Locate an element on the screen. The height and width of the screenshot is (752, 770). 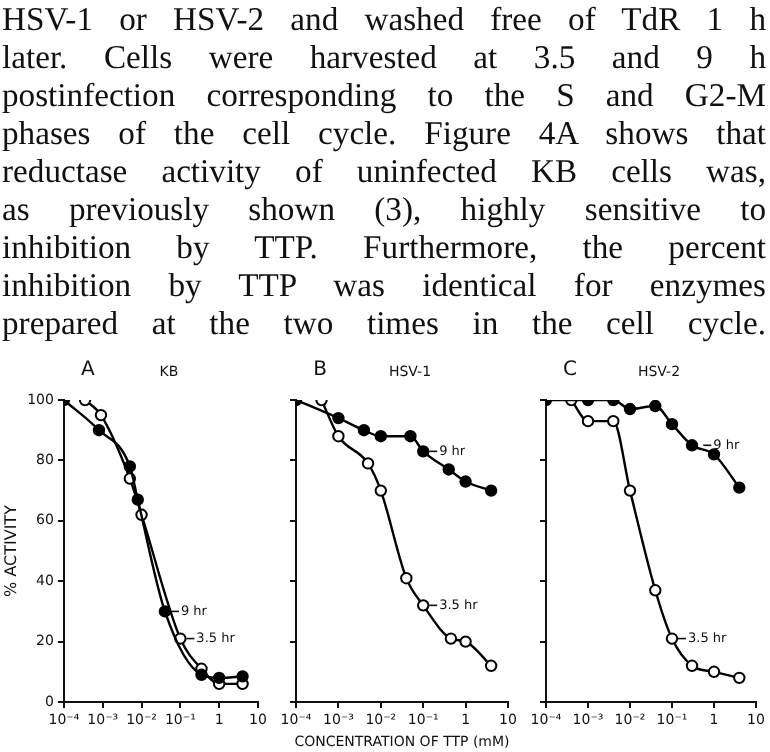
chart-title: A is located at coordinates (88, 370).